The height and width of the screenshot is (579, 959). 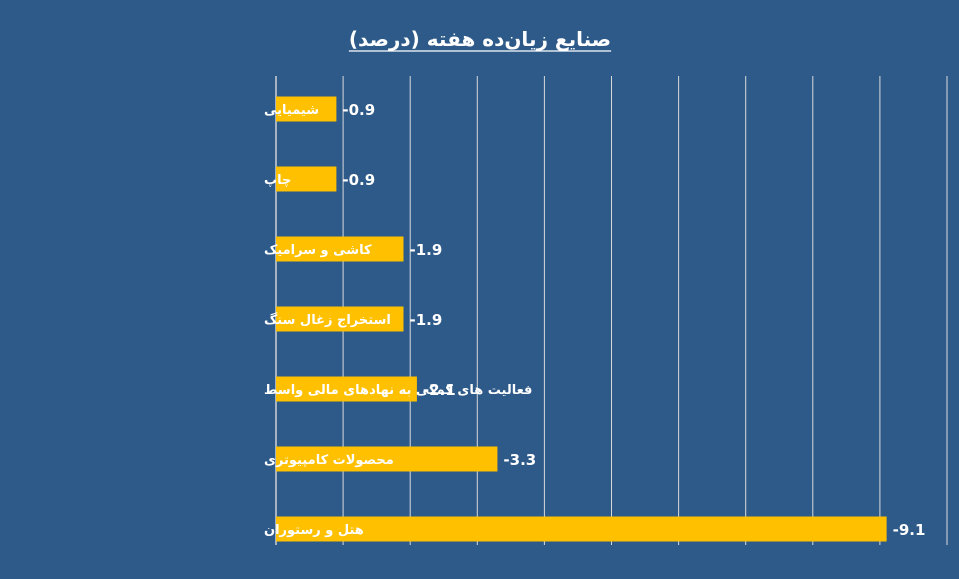 What do you see at coordinates (327, 320) in the screenshot?
I see `category-label: استخراج زغال سنگ` at bounding box center [327, 320].